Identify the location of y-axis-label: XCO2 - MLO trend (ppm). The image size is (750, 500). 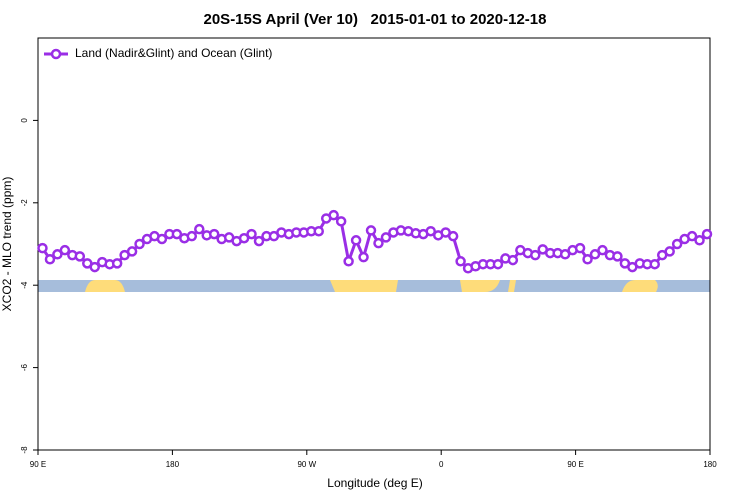
(7, 244).